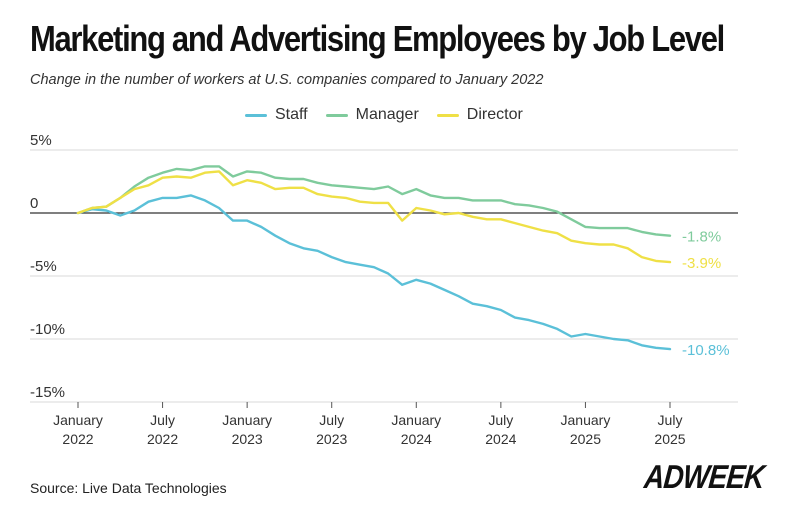 The image size is (788, 523). Describe the element at coordinates (47, 329) in the screenshot. I see `y-tick-label: -10%` at that location.